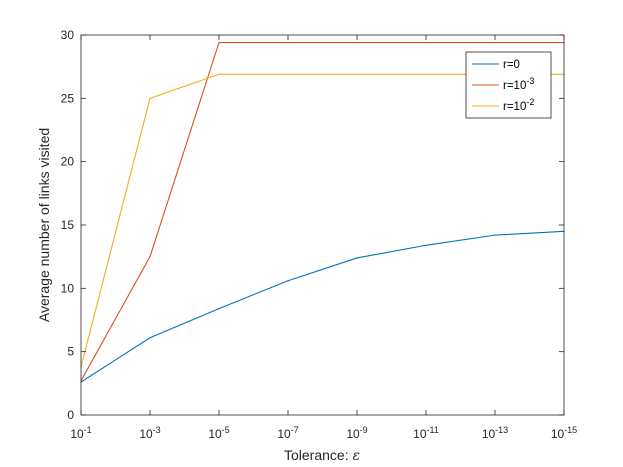 This screenshot has width=623, height=467. I want to click on legend-label: r=10-3, so click(518, 84).